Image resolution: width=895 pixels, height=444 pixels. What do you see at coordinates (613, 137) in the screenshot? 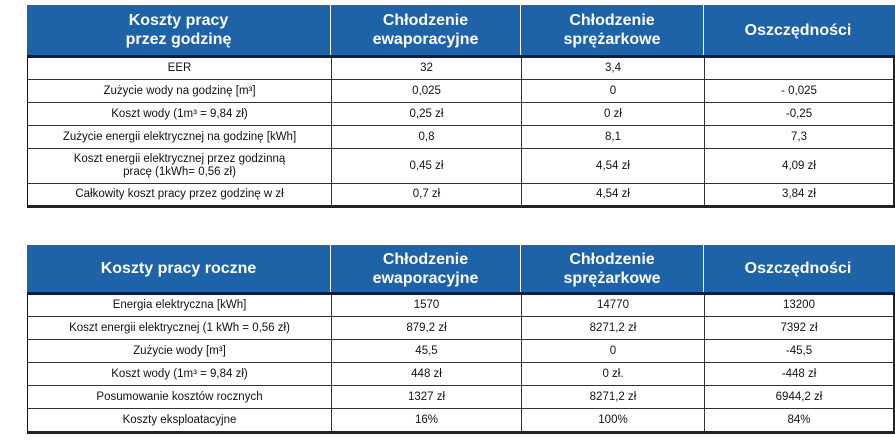
I see `table-cell: 8,1` at bounding box center [613, 137].